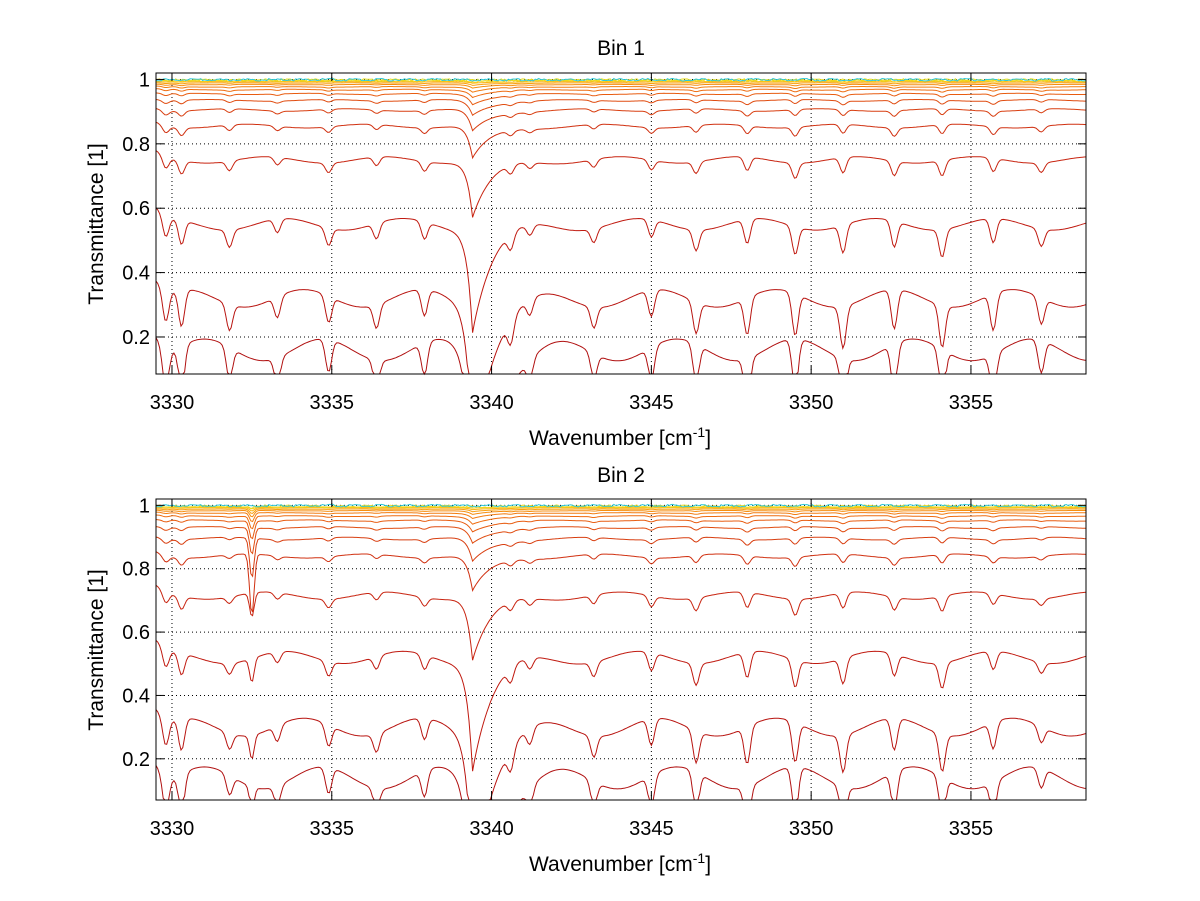 This screenshot has height=901, width=1200. Describe the element at coordinates (621, 48) in the screenshot. I see `chart-title: Bin 1` at that location.